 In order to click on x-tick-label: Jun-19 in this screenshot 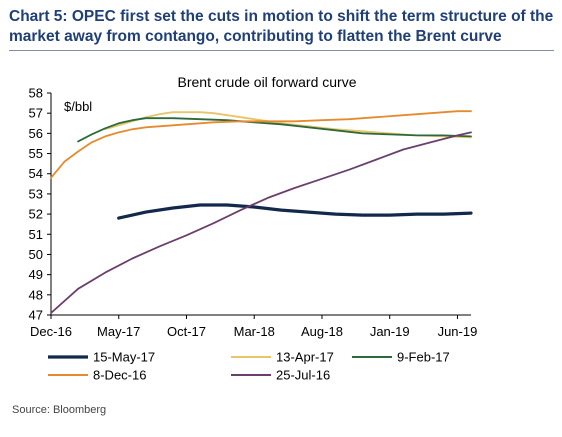, I will do `click(458, 331)`.